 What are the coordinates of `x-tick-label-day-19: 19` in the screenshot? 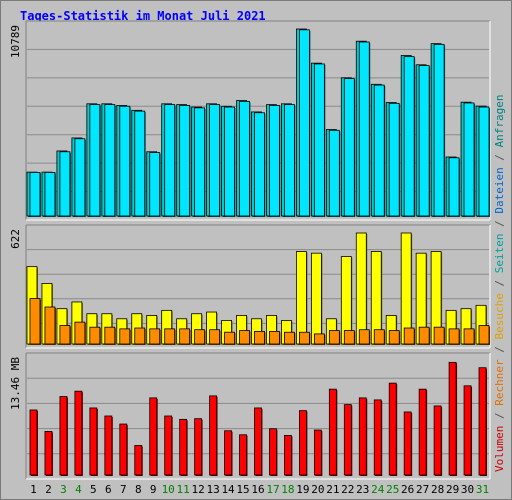 It's located at (302, 489).